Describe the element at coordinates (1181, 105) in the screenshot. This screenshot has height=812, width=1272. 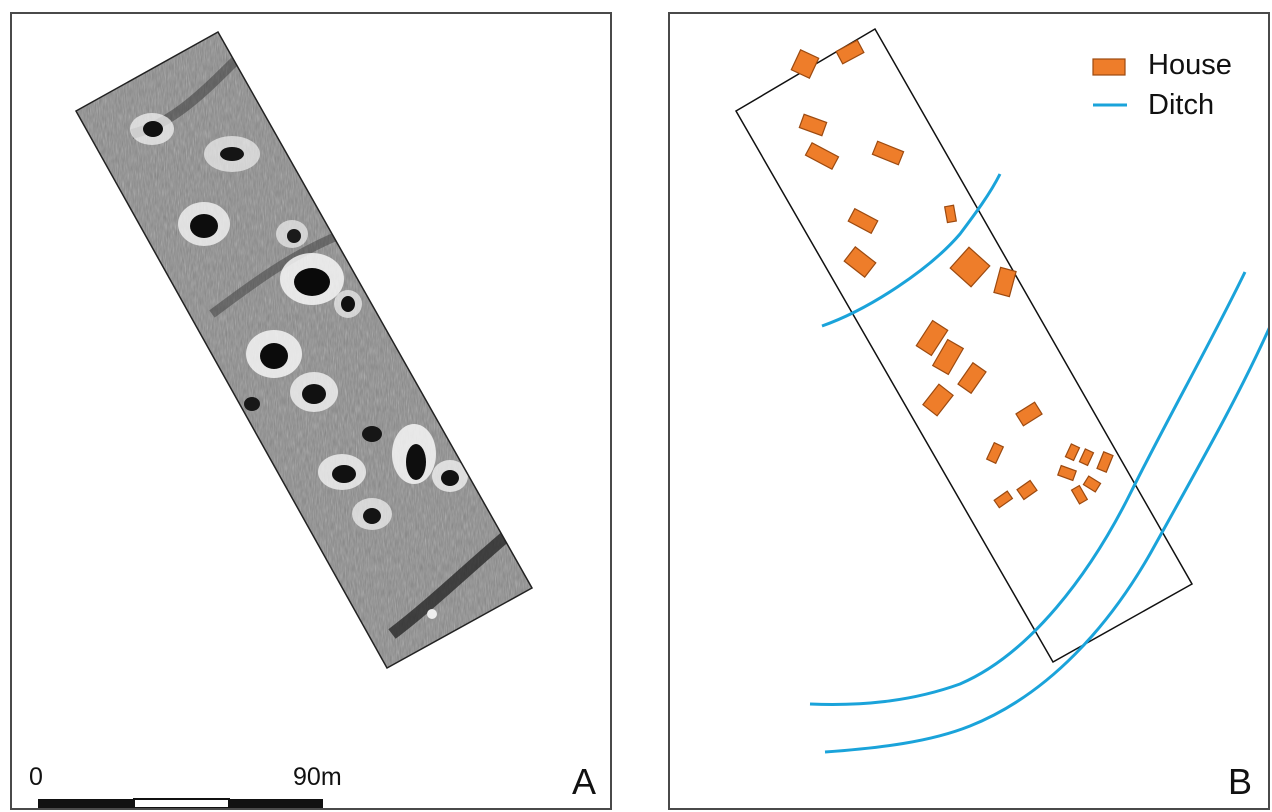
I see `legend-ditch-label: Ditch` at that location.